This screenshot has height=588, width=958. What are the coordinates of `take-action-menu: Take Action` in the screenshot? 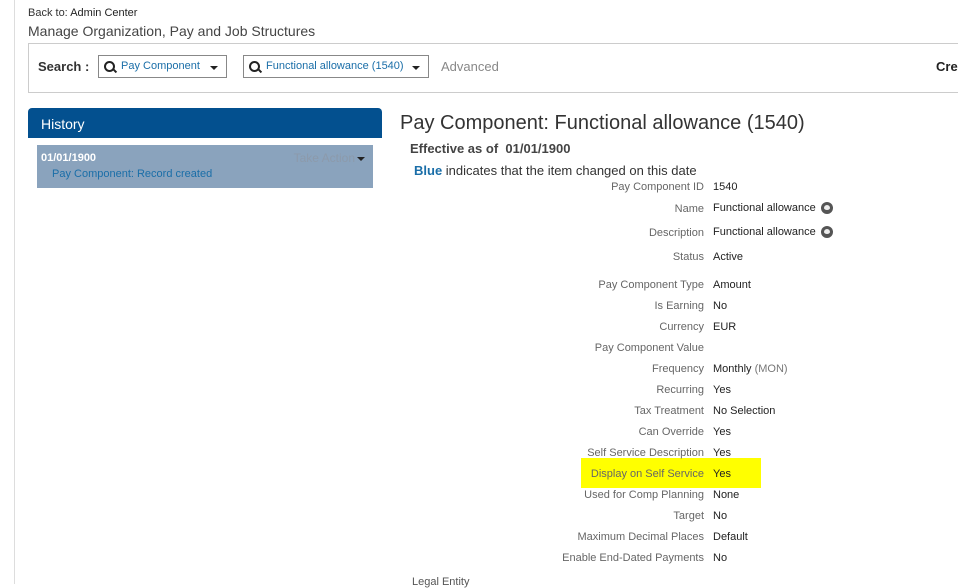 It's located at (329, 158).